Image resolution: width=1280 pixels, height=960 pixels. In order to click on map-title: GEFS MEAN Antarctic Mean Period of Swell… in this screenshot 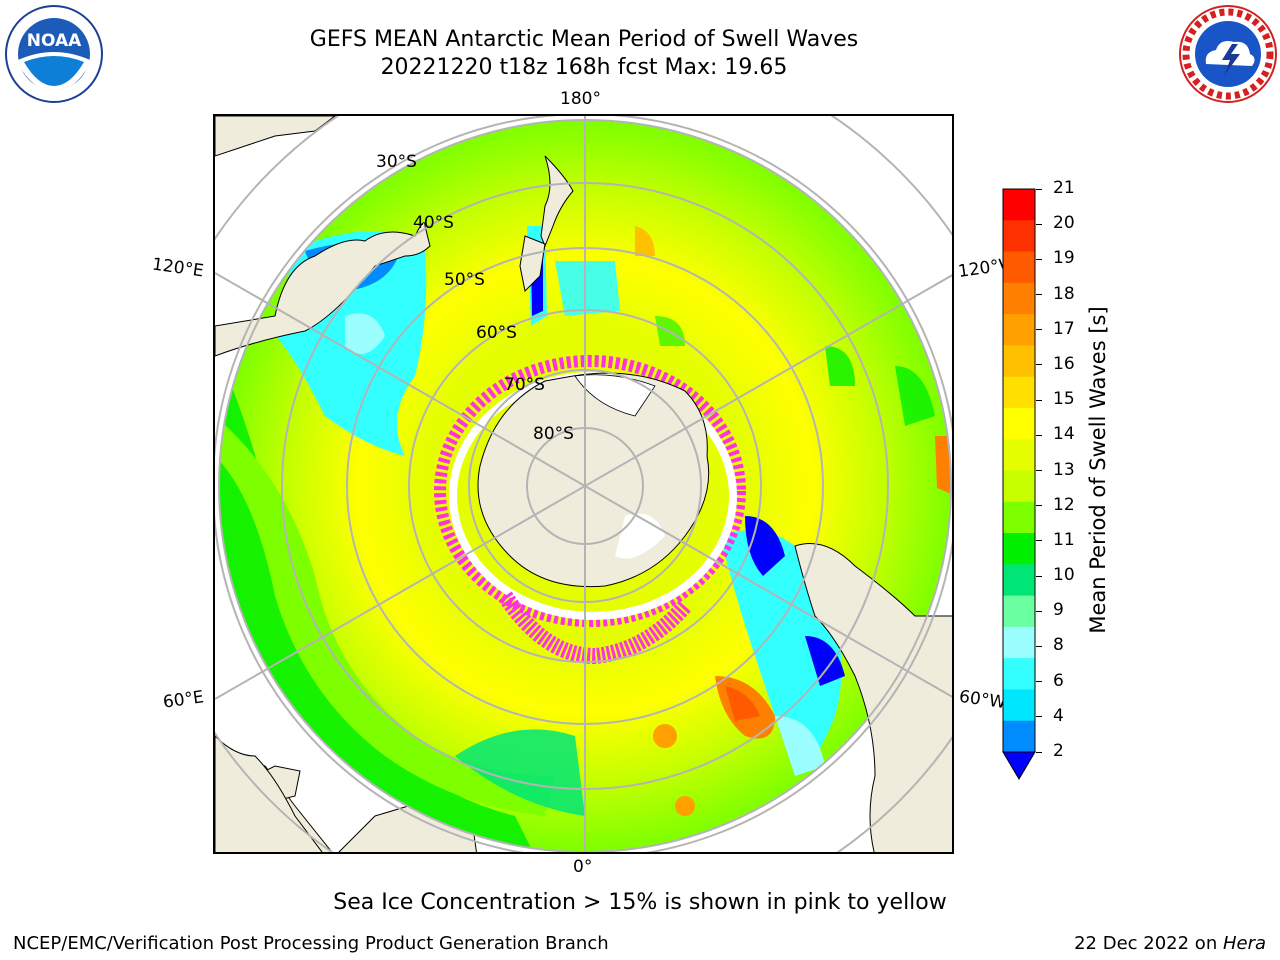, I will do `click(584, 39)`.